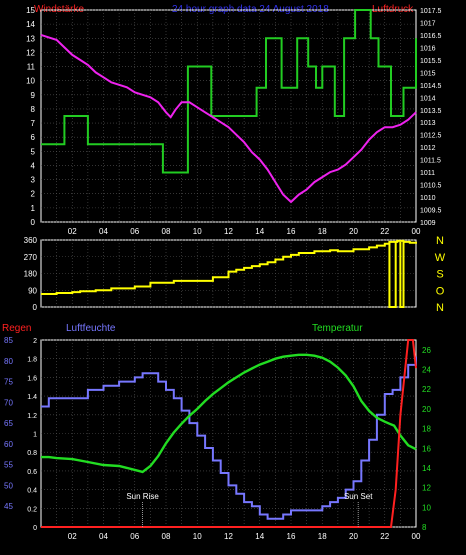 Image resolution: width=466 pixels, height=555 pixels. What do you see at coordinates (353, 231) in the screenshot?
I see `wind-pressure-x-tick-label: 20` at bounding box center [353, 231].